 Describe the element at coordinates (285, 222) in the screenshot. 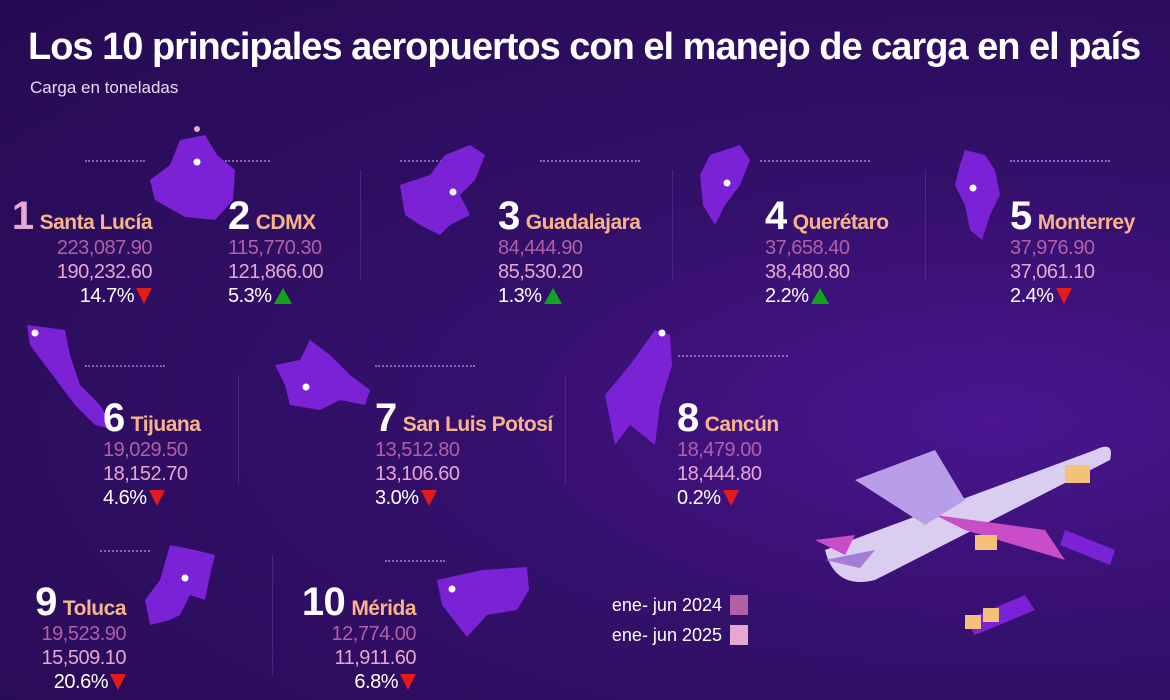

I see `airport-name: CDMX` at that location.